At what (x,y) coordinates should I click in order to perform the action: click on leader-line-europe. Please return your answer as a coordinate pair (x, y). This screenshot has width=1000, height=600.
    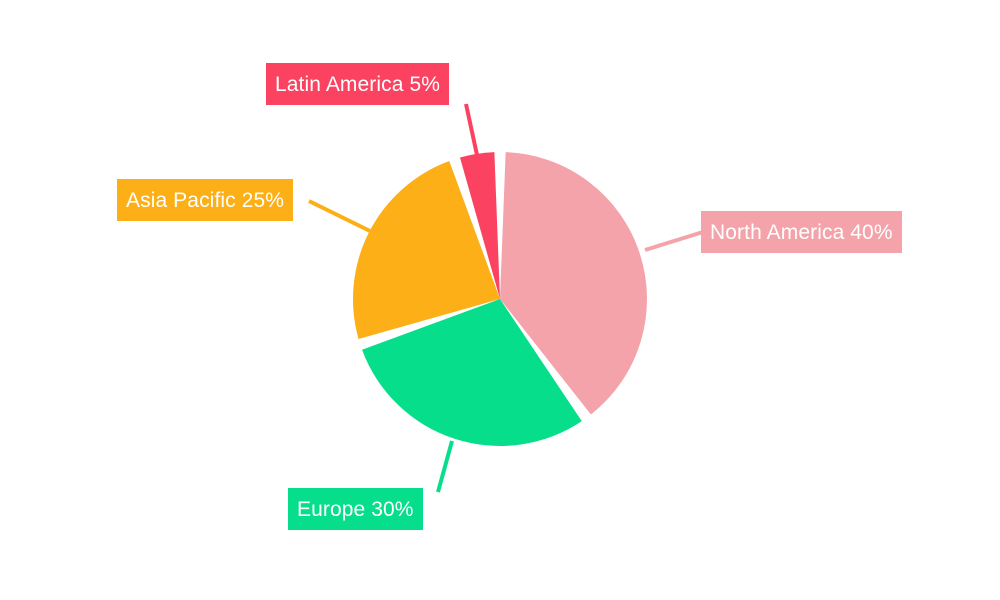
    Looking at the image, I should click on (445, 466).